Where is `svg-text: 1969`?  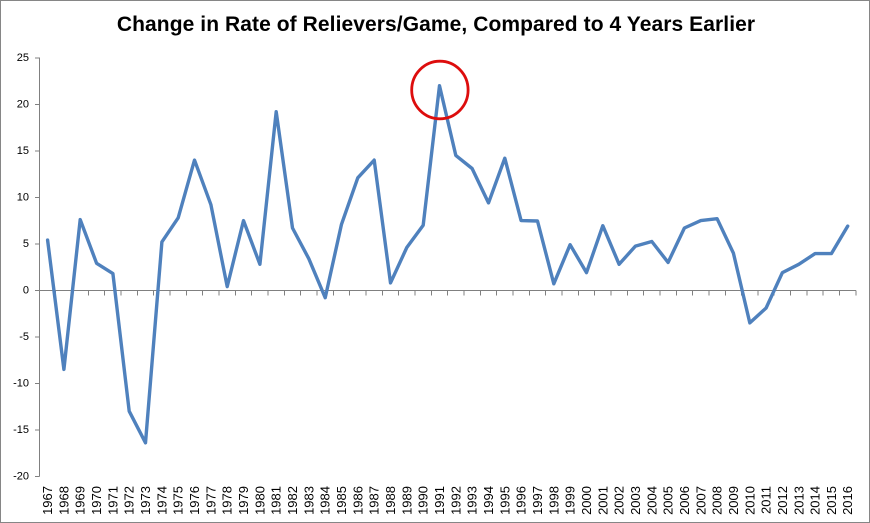
svg-text: 1969 is located at coordinates (80, 500).